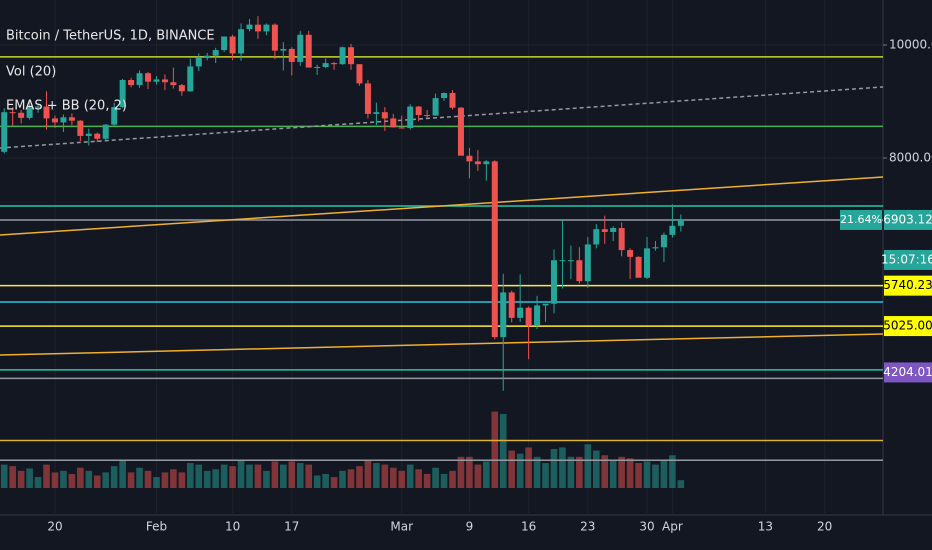  What do you see at coordinates (66, 106) in the screenshot?
I see `indicator-label: EMAS + BB (20, 2)` at bounding box center [66, 106].